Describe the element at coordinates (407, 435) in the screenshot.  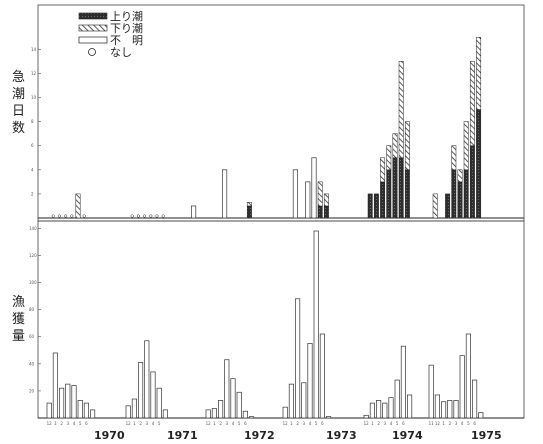
I see `year-label-1974: 1974` at that location.